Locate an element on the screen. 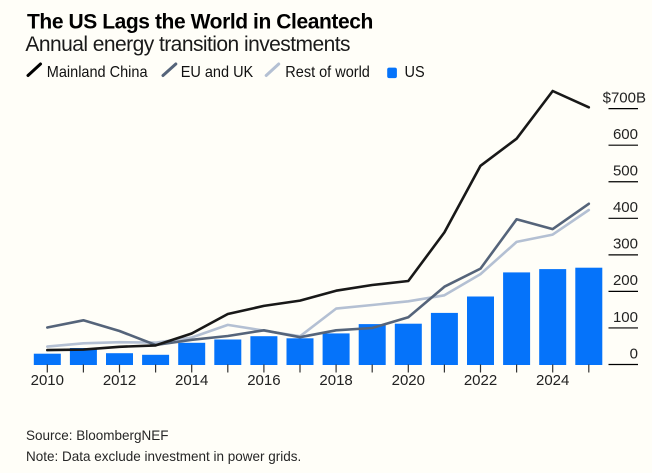 This screenshot has width=652, height=473. svg-text: US is located at coordinates (415, 72).